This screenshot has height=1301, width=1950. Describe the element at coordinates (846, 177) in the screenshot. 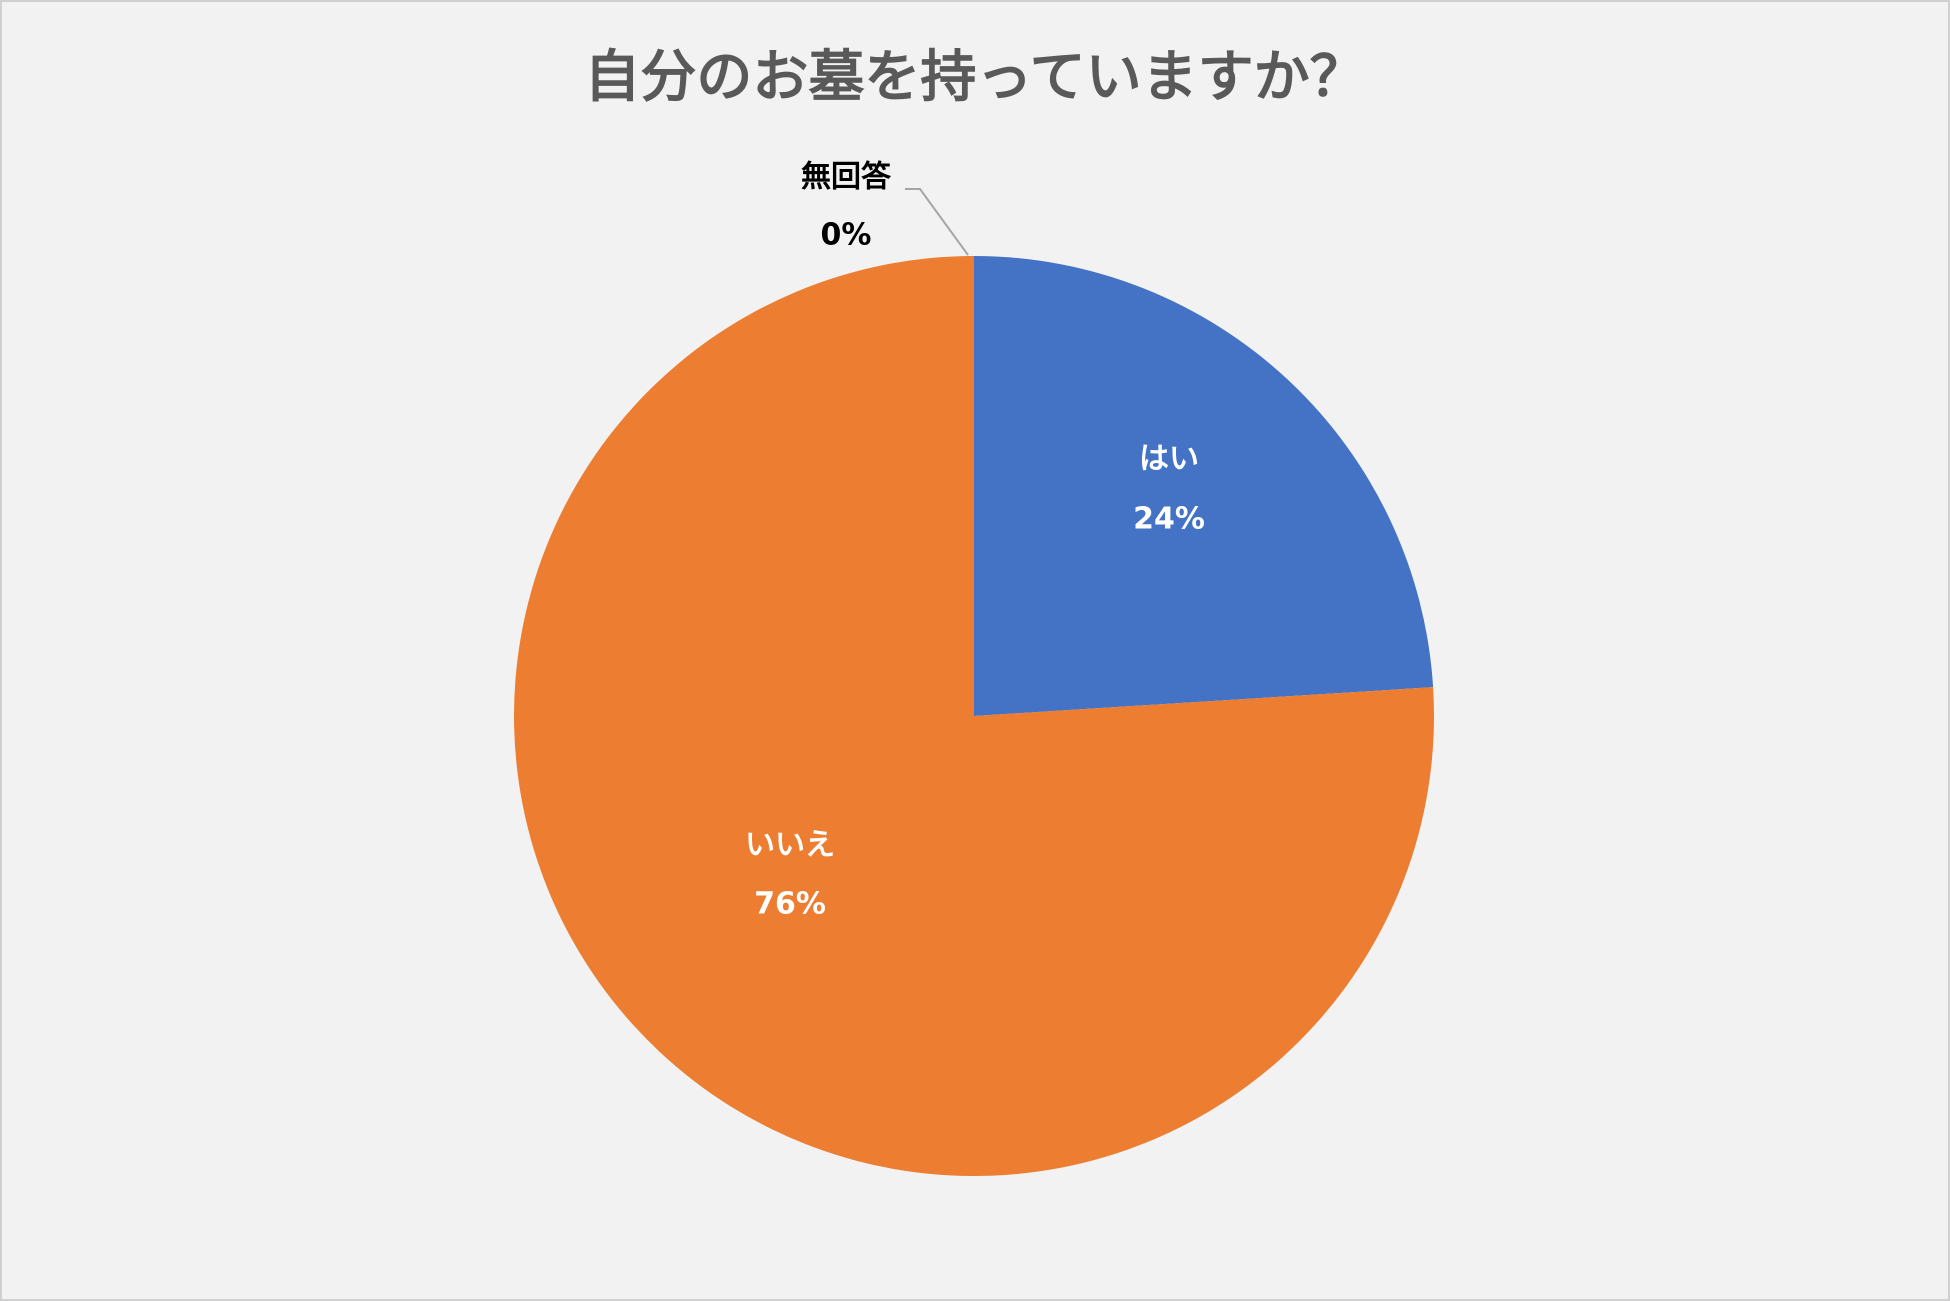

I see `category-label: 無回答` at that location.